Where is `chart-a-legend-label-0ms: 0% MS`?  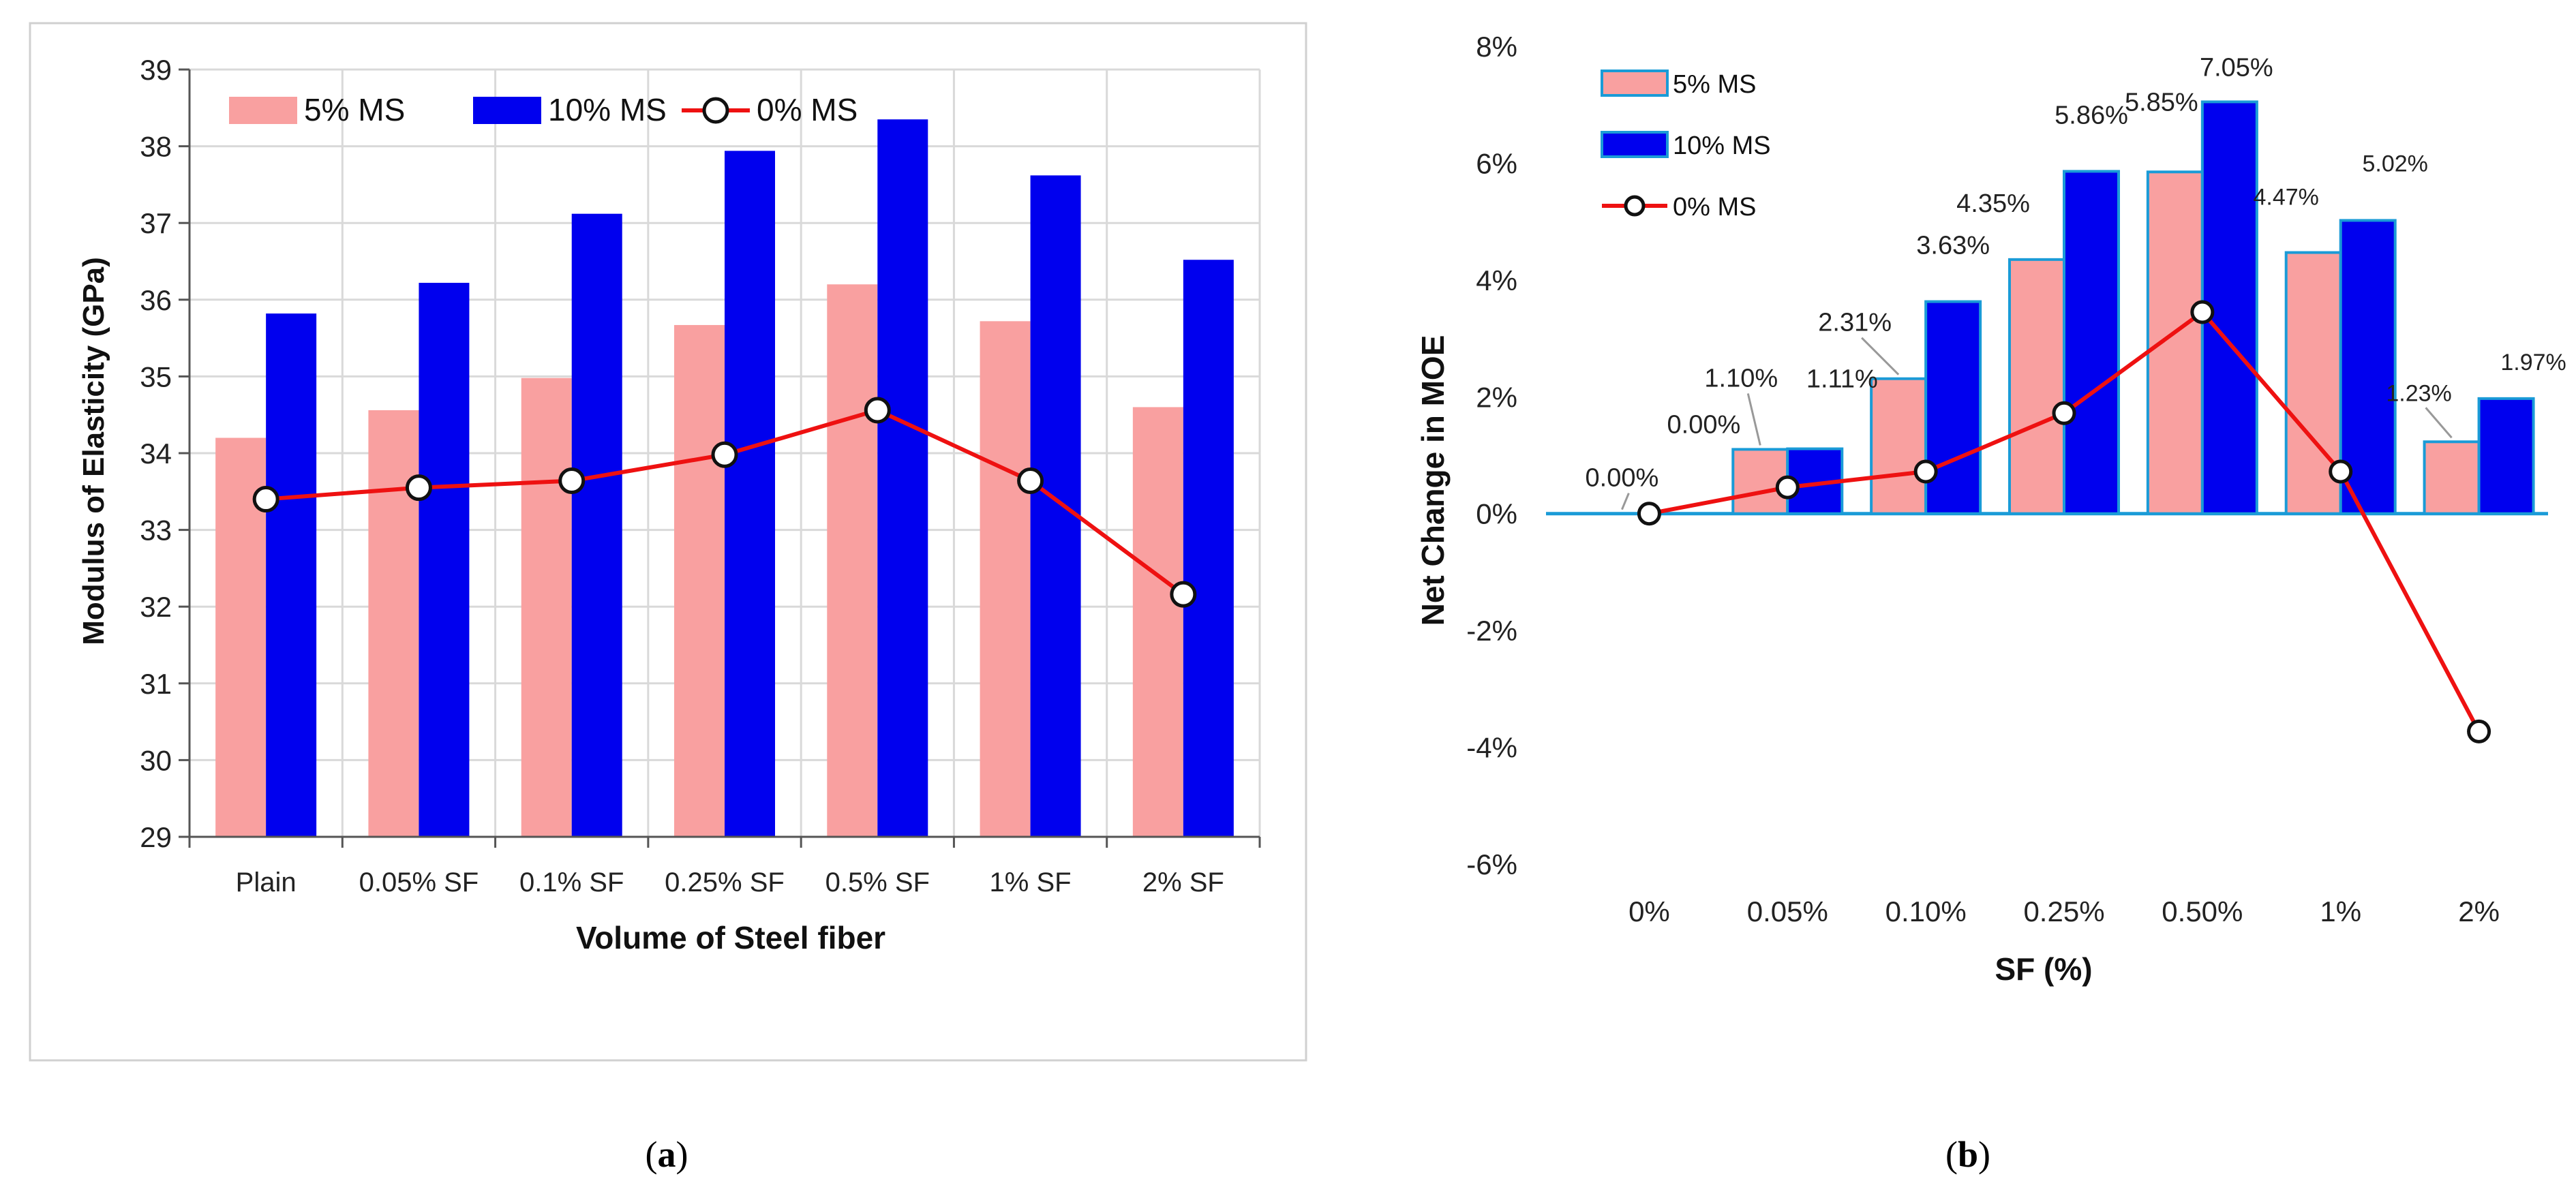
chart-a-legend-label-0ms: 0% MS is located at coordinates (808, 109).